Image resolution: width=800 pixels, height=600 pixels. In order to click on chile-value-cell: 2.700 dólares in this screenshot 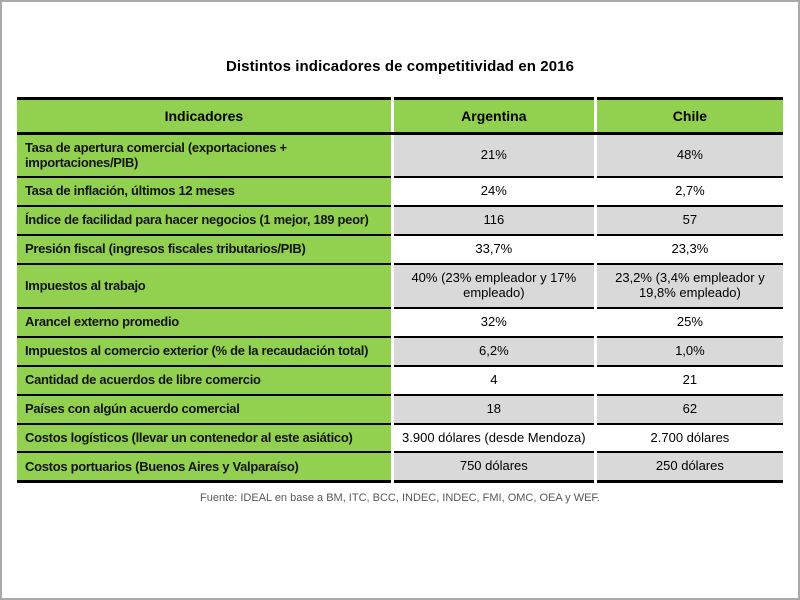, I will do `click(688, 437)`.